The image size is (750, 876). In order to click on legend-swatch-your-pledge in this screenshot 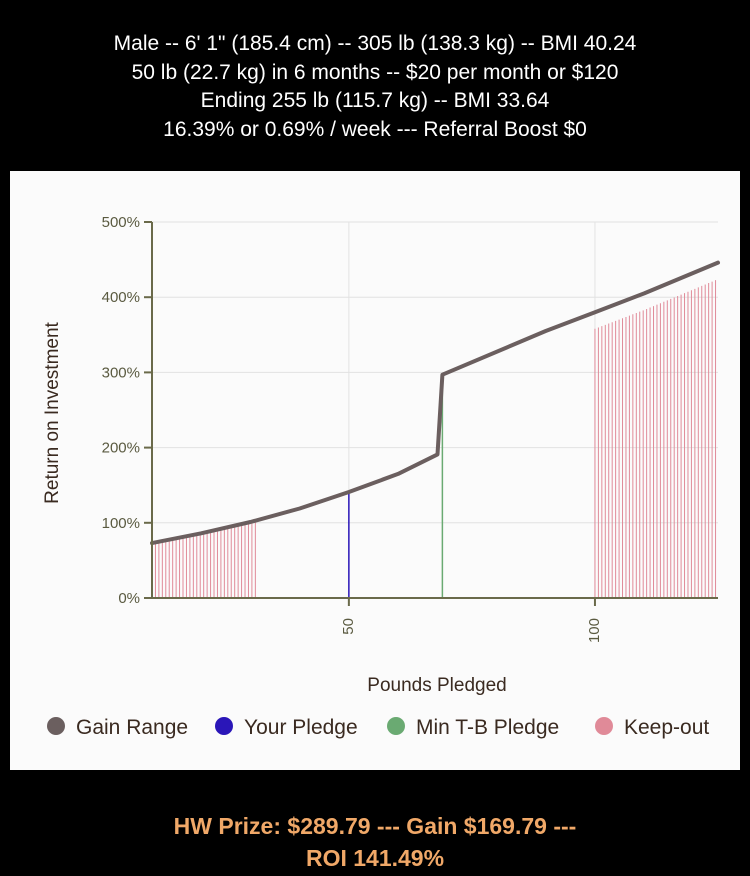, I will do `click(224, 726)`.